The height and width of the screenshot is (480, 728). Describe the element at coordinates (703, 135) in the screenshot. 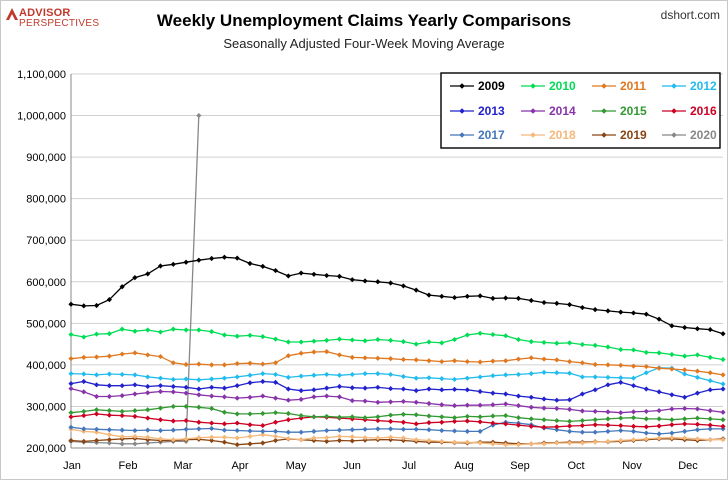

I see `legend-label-2020: 2020` at that location.